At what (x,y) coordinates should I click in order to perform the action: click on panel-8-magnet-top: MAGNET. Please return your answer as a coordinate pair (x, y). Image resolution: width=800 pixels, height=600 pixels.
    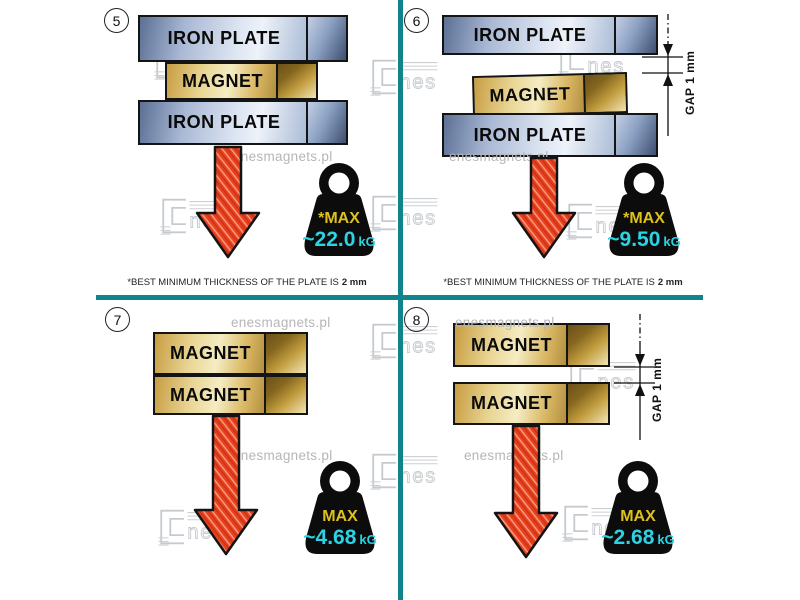
    Looking at the image, I should click on (531, 345).